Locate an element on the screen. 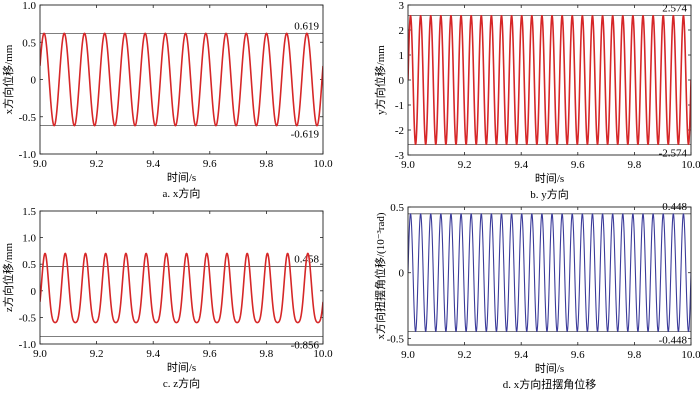 The height and width of the screenshot is (403, 700). y-axis-label: y方向位移/mm is located at coordinates (380, 80).